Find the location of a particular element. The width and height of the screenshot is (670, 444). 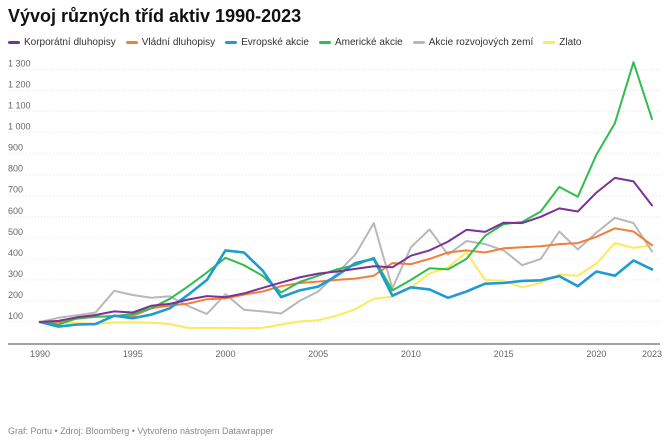

y-tick-label: 500 is located at coordinates (15, 232).